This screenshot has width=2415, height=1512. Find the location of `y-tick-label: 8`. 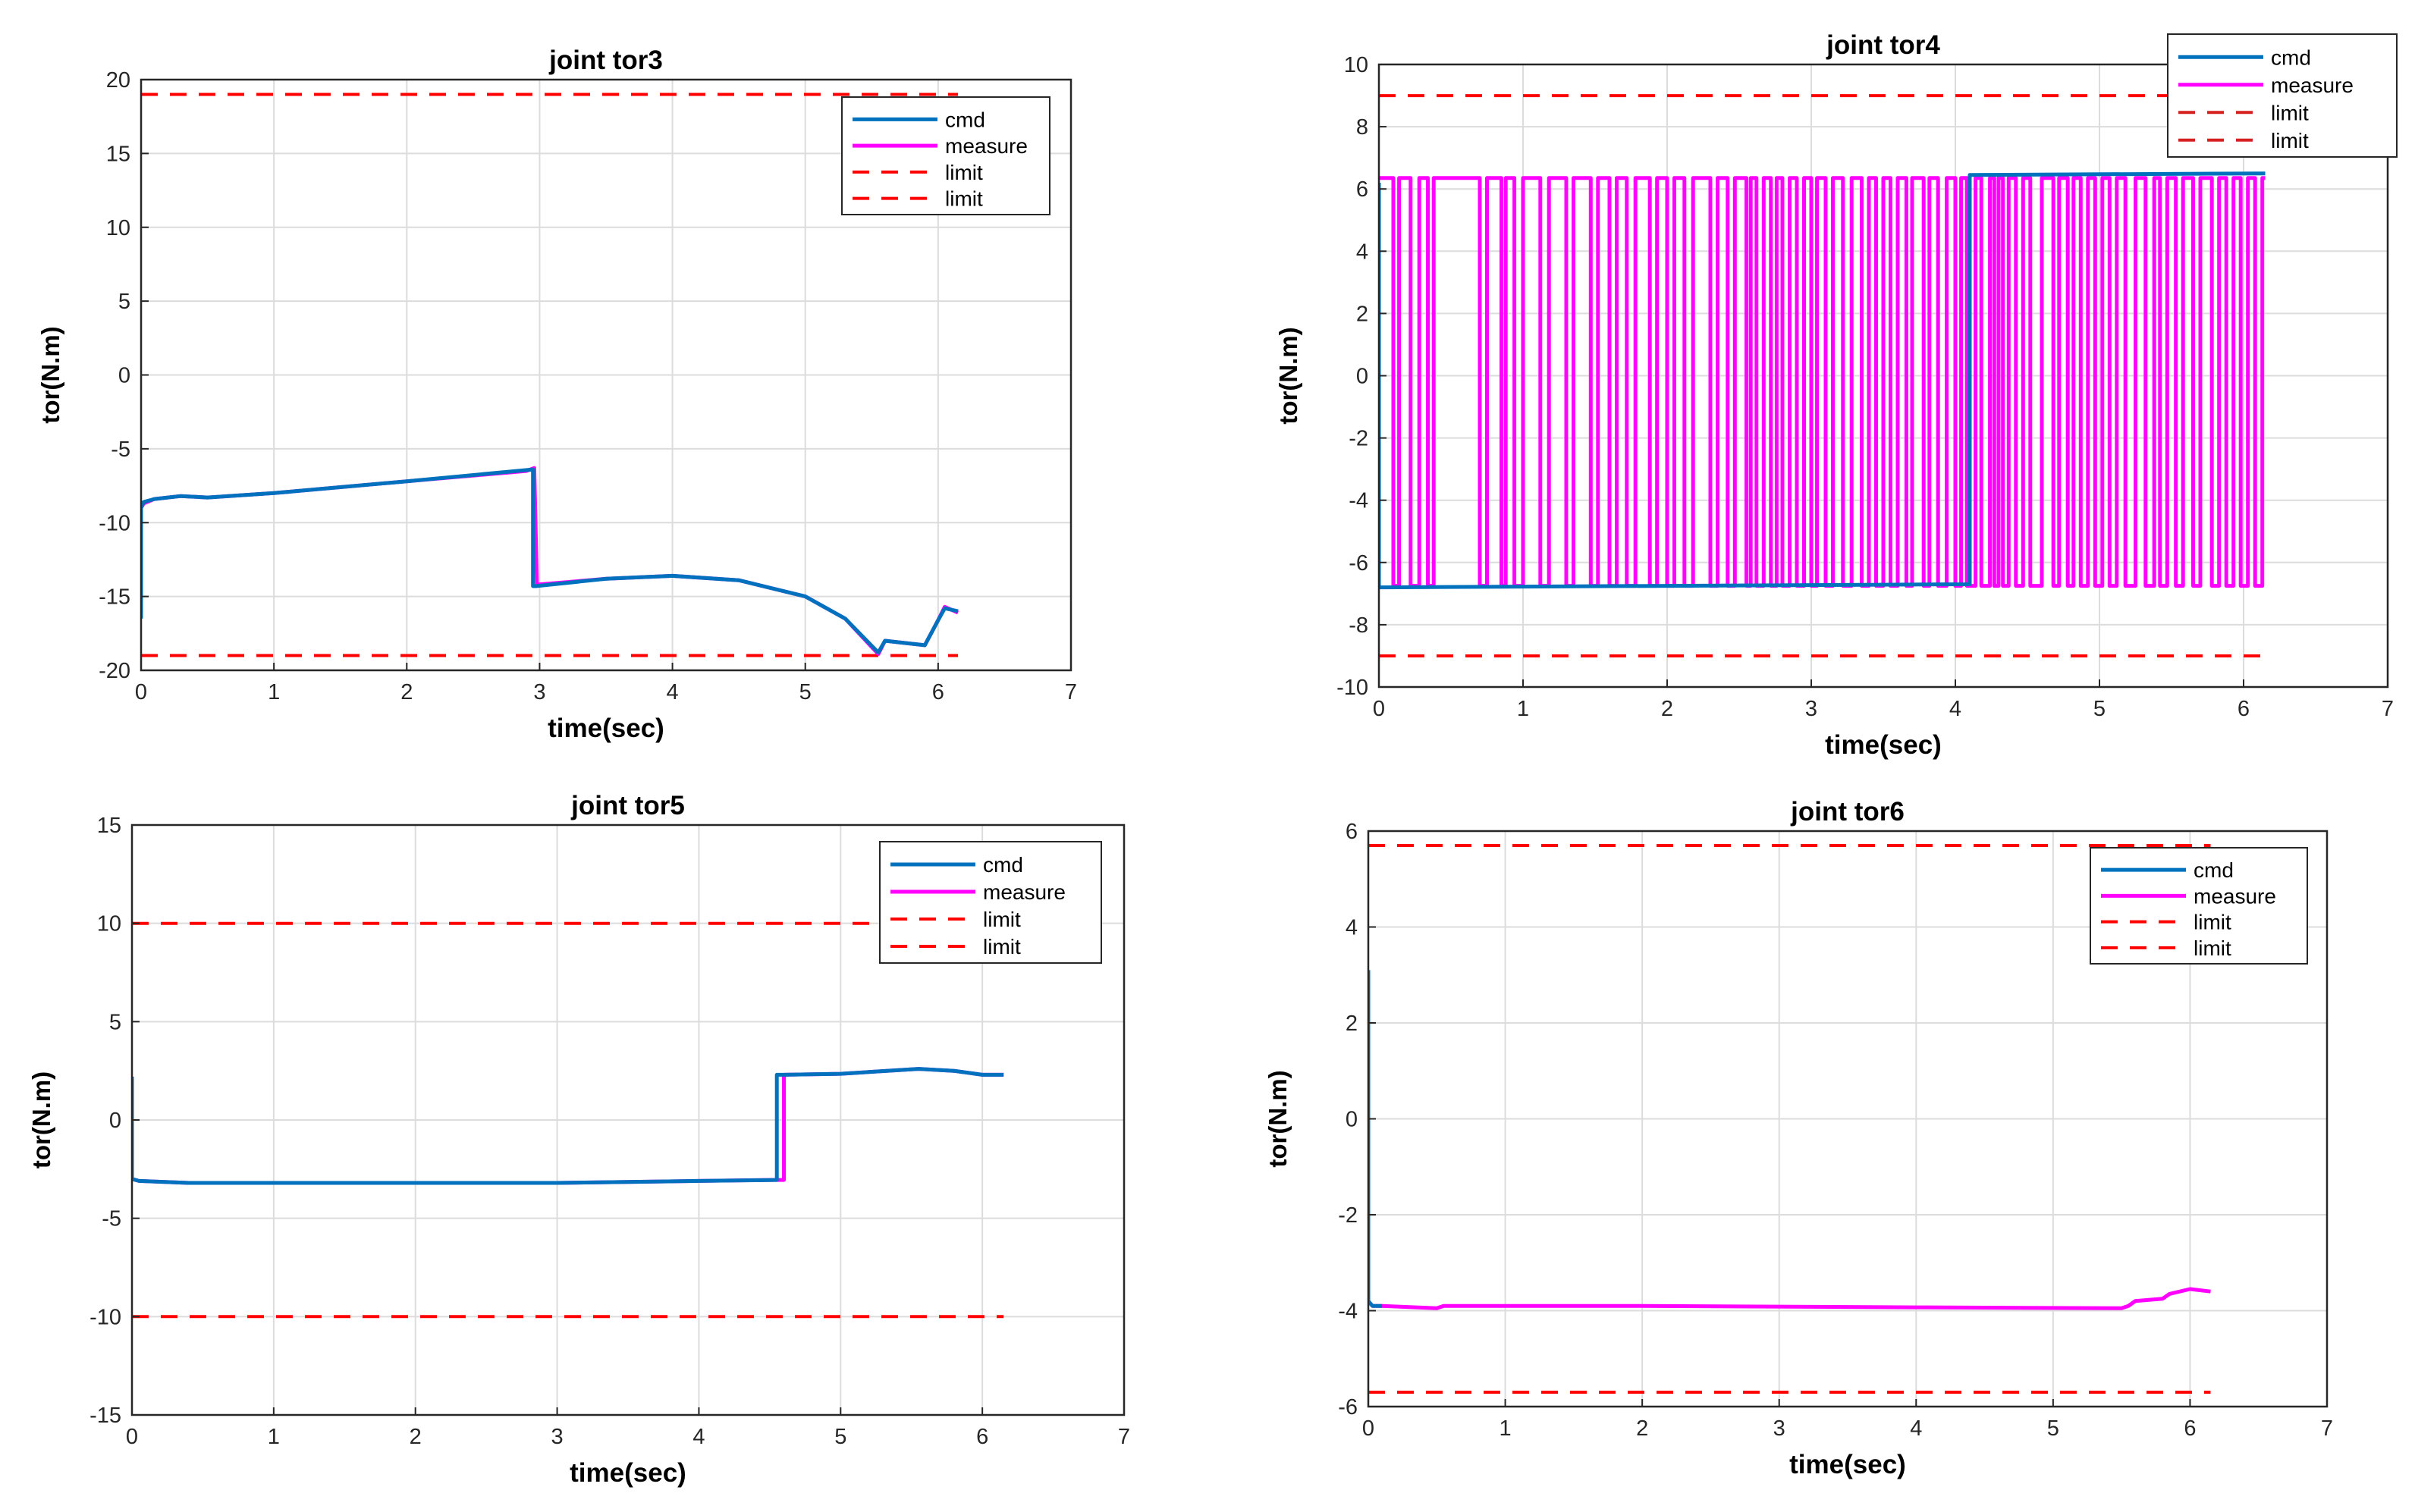

y-tick-label: 8 is located at coordinates (1362, 127).